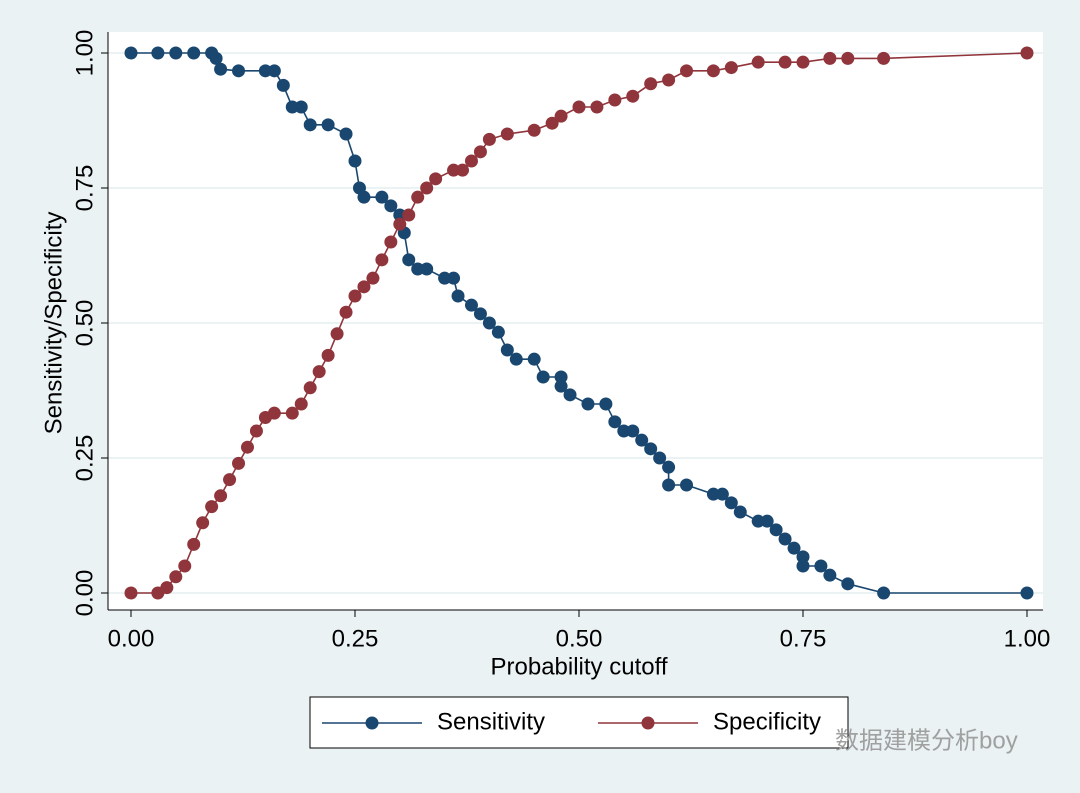 The width and height of the screenshot is (1080, 793). Describe the element at coordinates (767, 721) in the screenshot. I see `legend-label: Specificity` at that location.